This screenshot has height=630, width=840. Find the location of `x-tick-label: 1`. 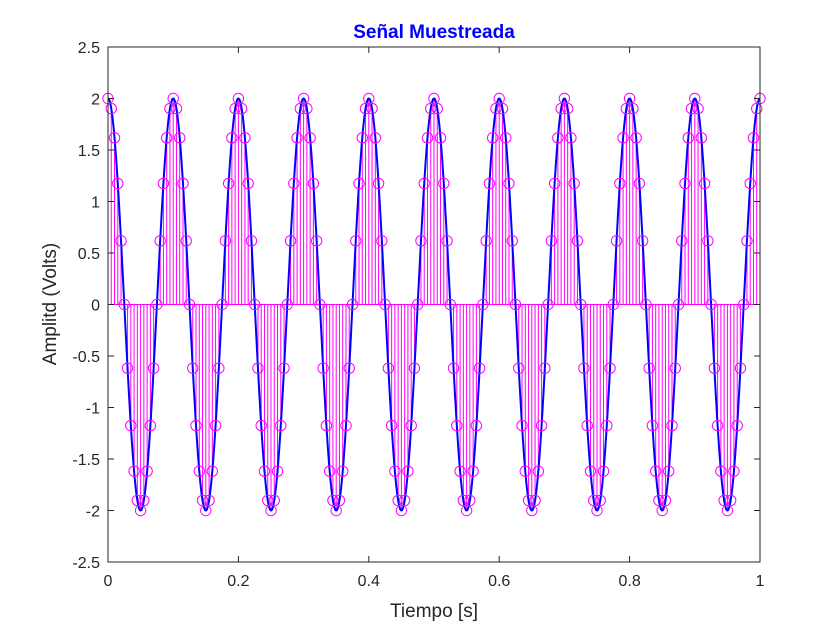

x-tick-label: 1 is located at coordinates (760, 581).